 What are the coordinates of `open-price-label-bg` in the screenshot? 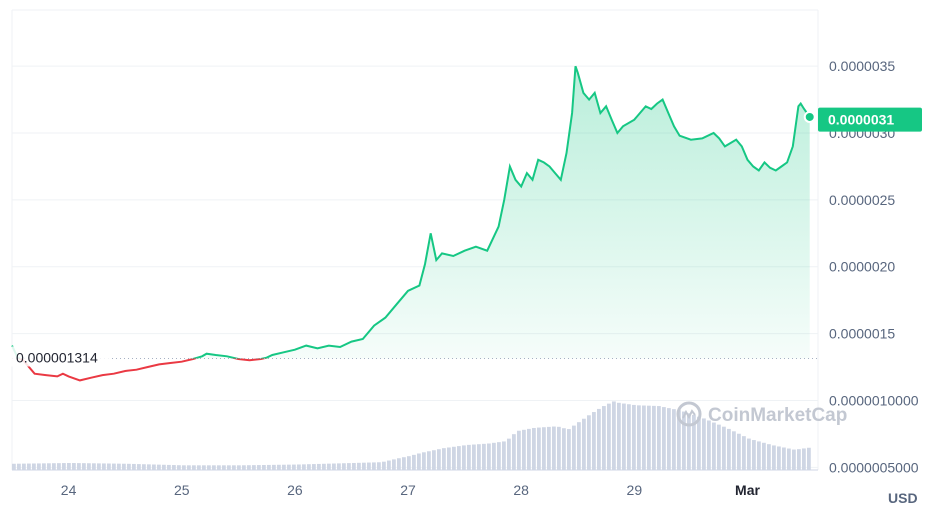 It's located at (60, 356).